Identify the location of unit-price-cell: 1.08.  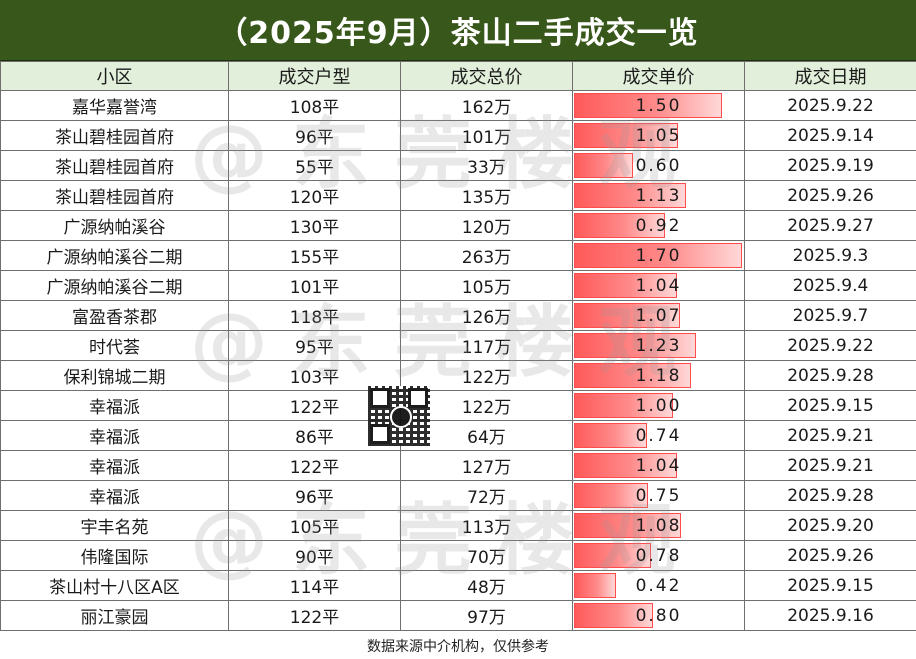
(658, 525).